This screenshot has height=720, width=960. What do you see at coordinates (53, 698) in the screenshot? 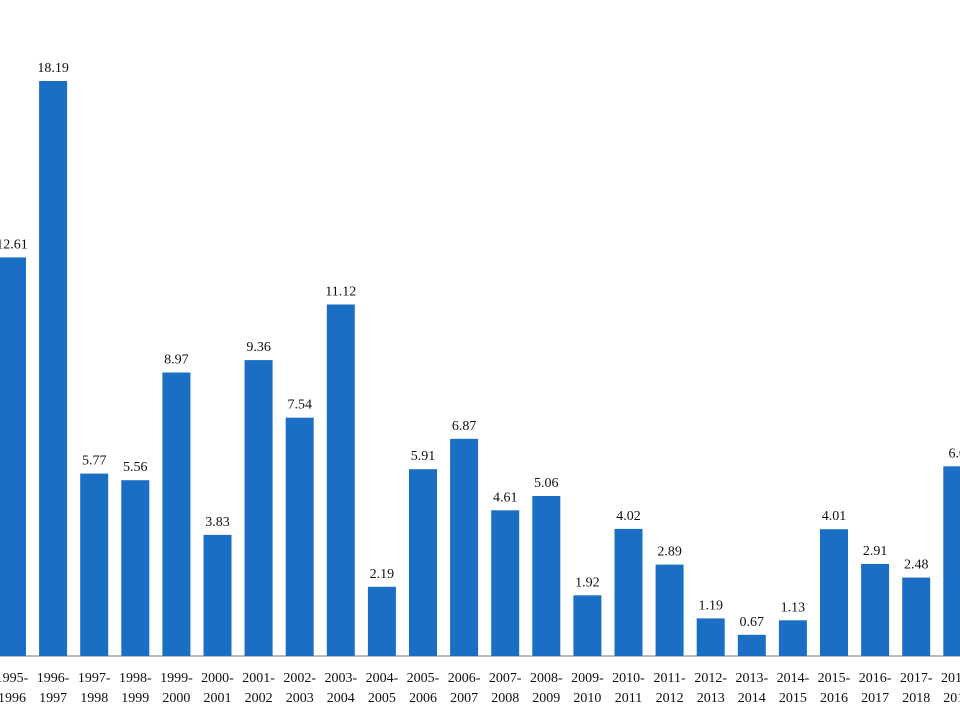
I see `x-tick-label-1-line-1: 1997` at bounding box center [53, 698].